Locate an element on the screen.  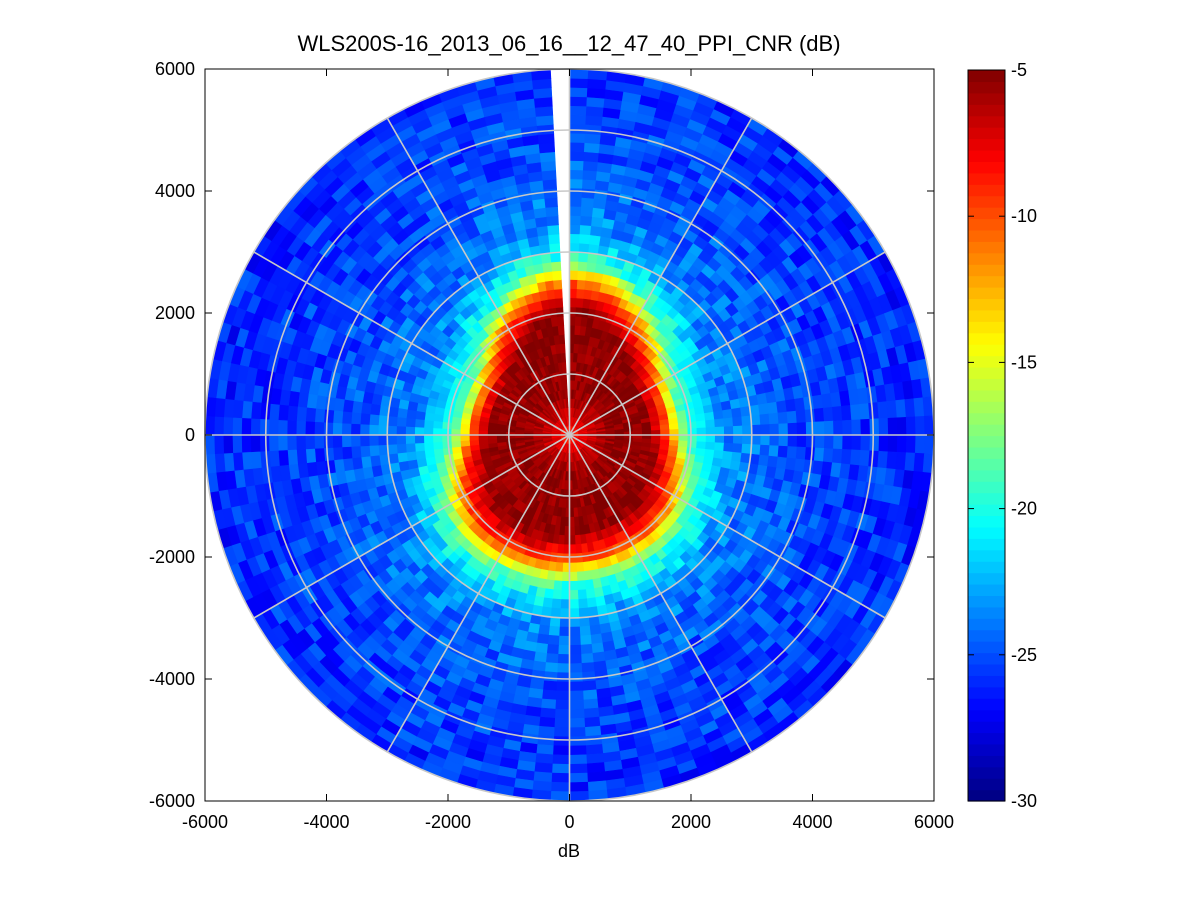
colorbar-tick-label: -25 is located at coordinates (1024, 655).